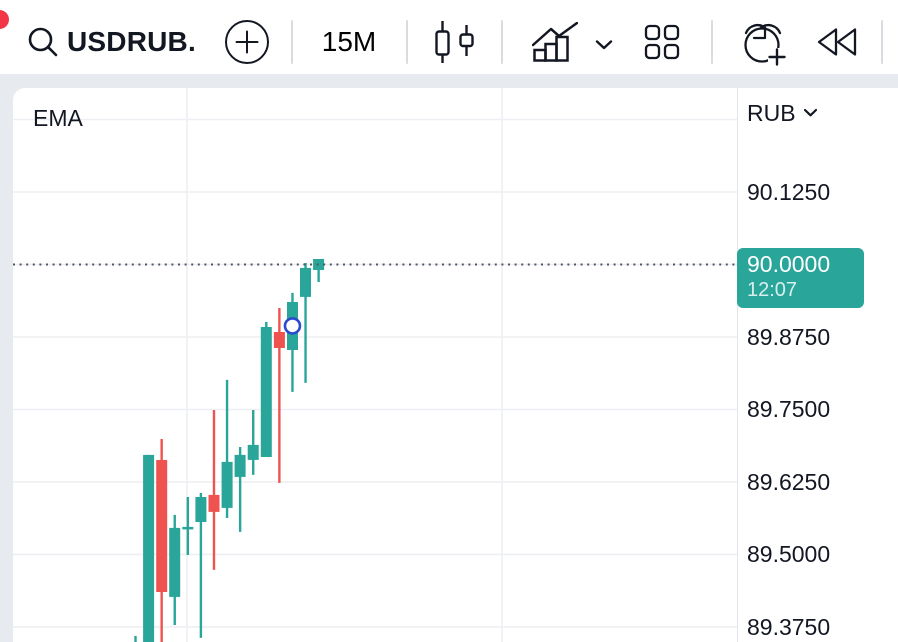 The image size is (898, 642). I want to click on chart-style-dropdown, so click(604, 45).